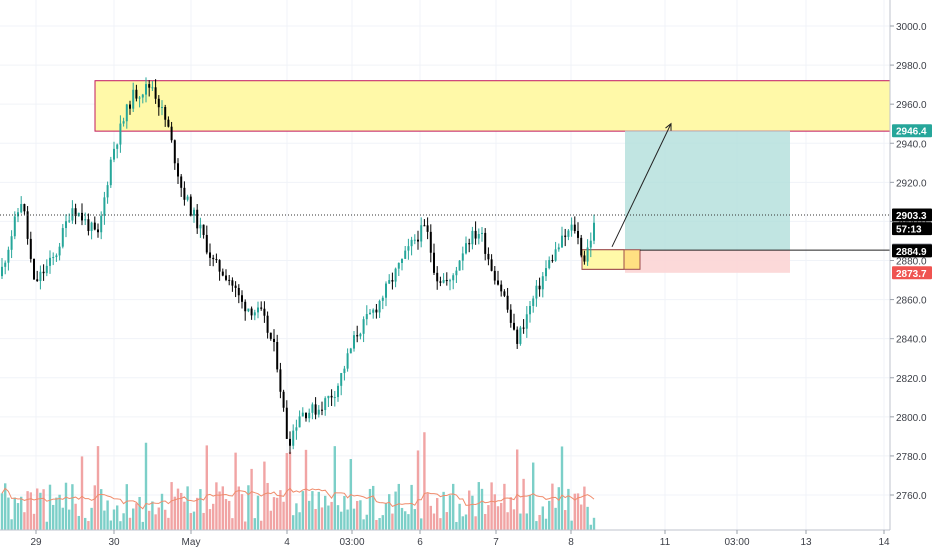  What do you see at coordinates (884, 542) in the screenshot?
I see `time-tick-label: 14` at bounding box center [884, 542].